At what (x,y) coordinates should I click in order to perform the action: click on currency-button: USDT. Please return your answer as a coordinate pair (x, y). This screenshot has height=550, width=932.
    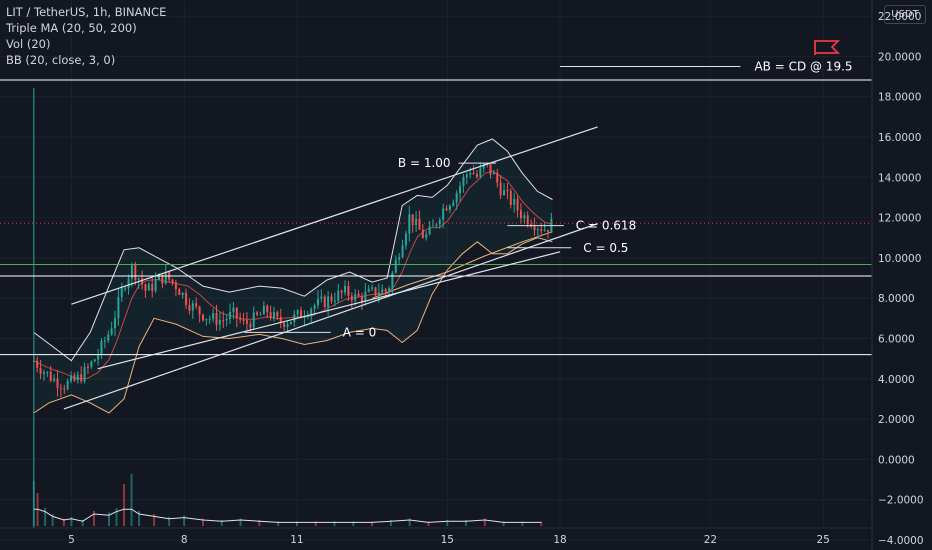
    Looking at the image, I should click on (905, 14).